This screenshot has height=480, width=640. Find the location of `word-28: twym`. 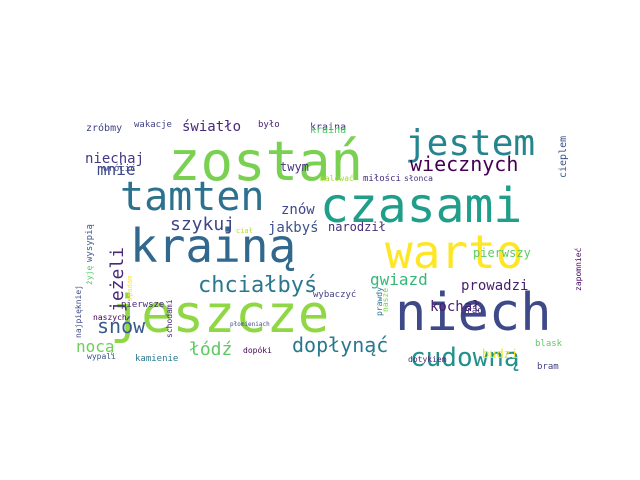

word-28: twym is located at coordinates (294, 167).